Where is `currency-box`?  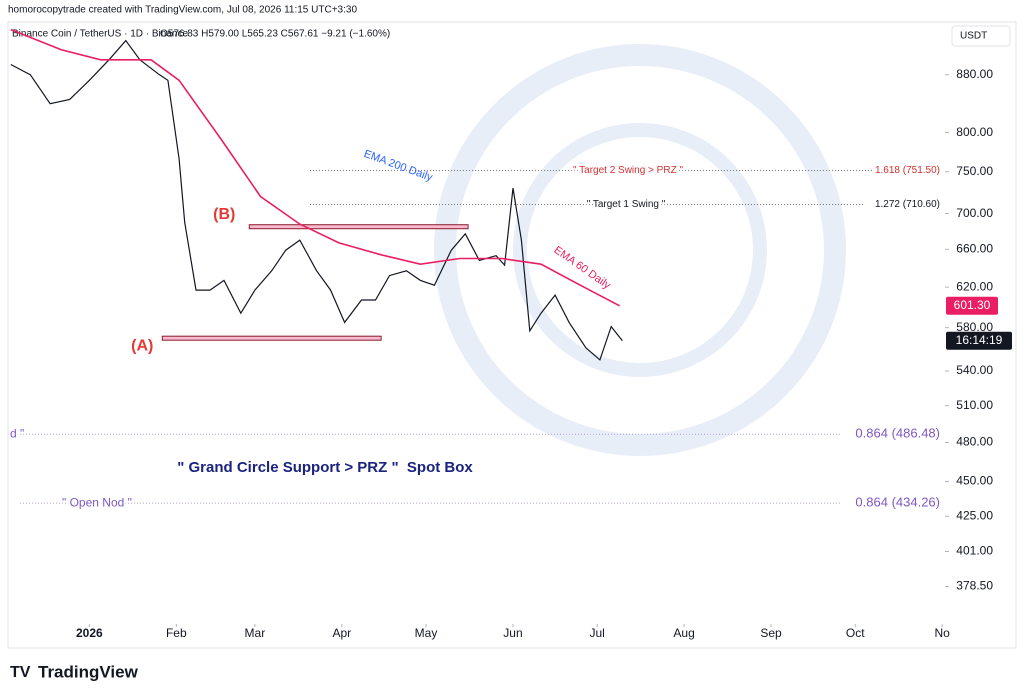
currency-box is located at coordinates (981, 36).